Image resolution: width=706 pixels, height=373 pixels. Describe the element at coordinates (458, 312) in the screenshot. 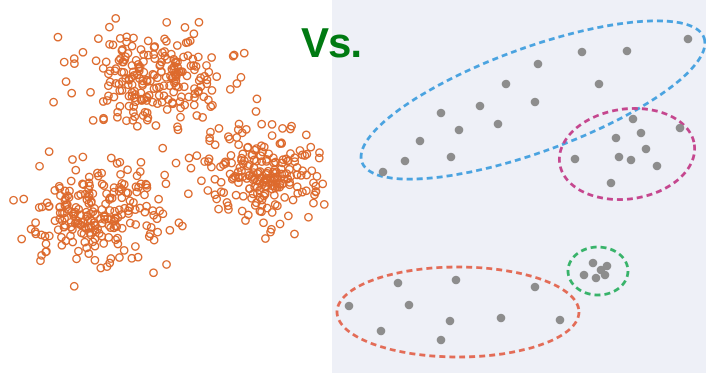

I see `cluster-outline-red` at that location.